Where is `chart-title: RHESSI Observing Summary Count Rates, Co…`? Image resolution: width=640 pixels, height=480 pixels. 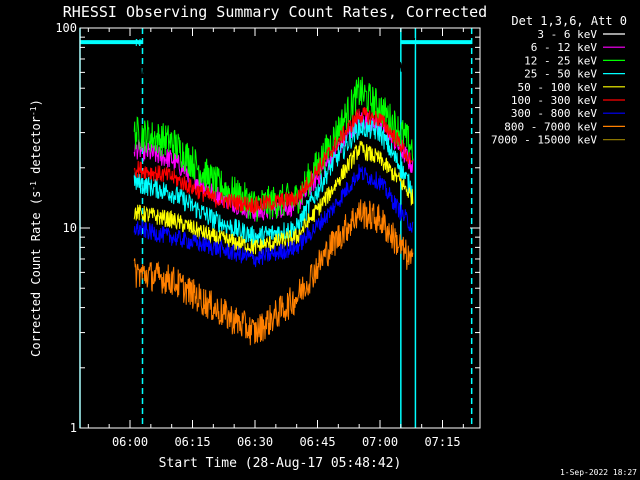 chart-title: RHESSI Observing Summary Count Rates, Co… is located at coordinates (275, 12).